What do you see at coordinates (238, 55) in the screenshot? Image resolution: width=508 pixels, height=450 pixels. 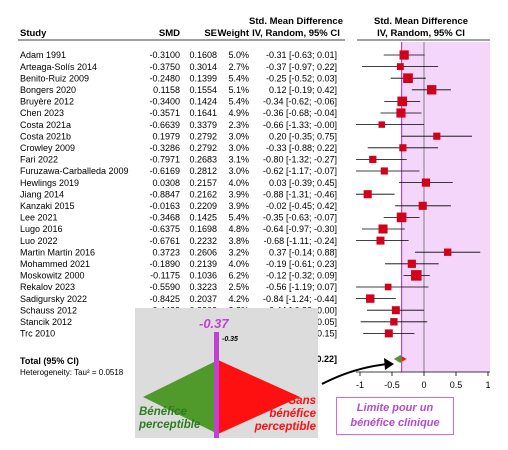 I see `study-weight: 5.0%` at bounding box center [238, 55].